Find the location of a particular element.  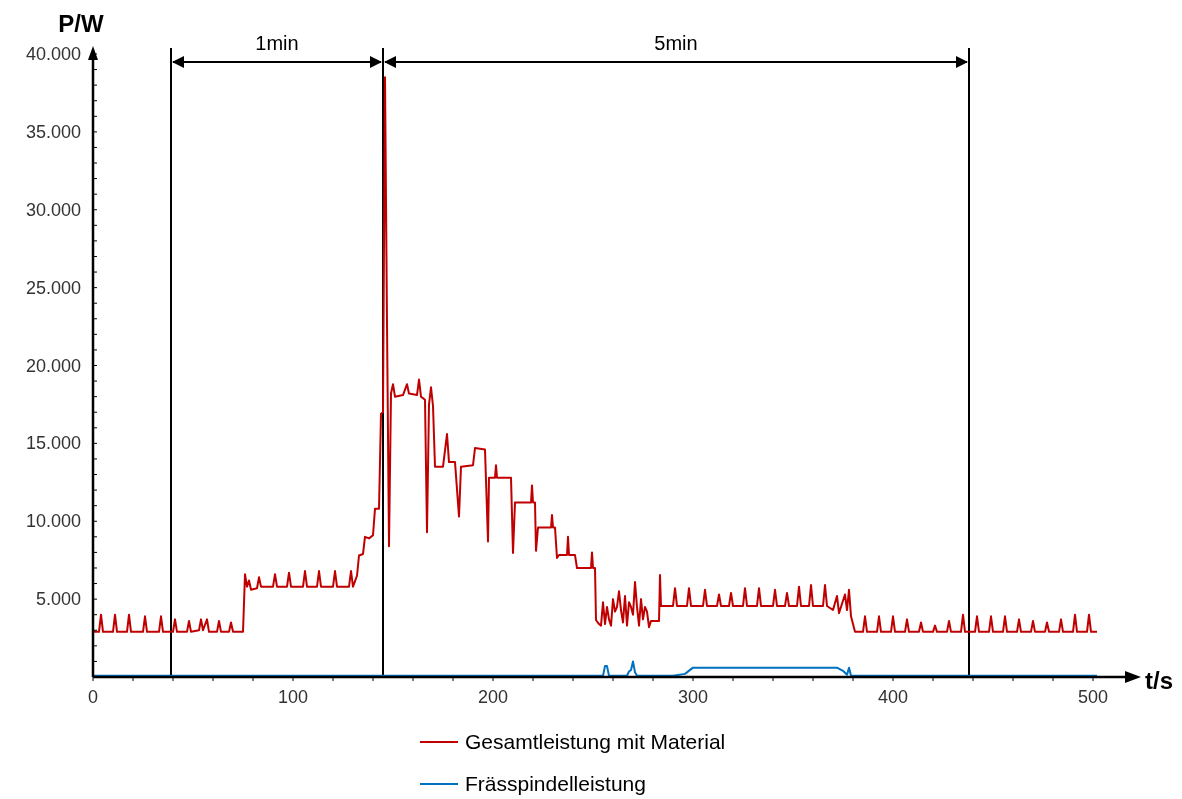

x-tick-label: 200 is located at coordinates (493, 697).